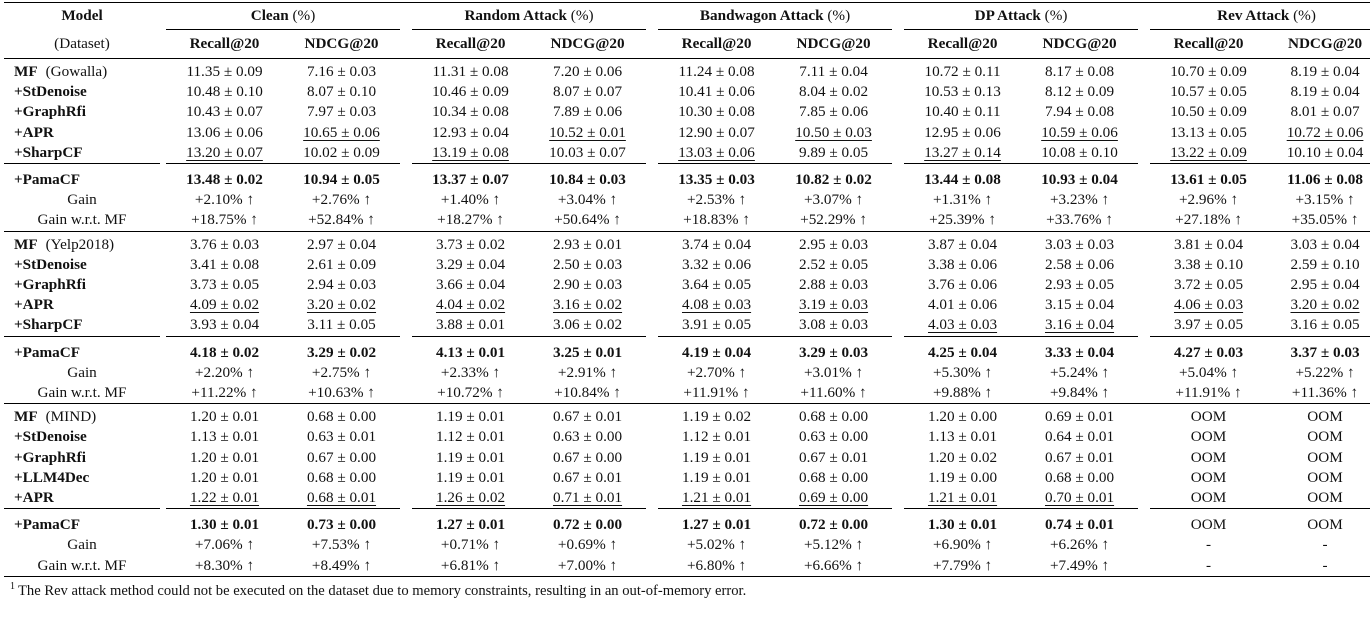  What do you see at coordinates (470, 200) in the screenshot?
I see `table-cell: +1.40% ↑` at bounding box center [470, 200].